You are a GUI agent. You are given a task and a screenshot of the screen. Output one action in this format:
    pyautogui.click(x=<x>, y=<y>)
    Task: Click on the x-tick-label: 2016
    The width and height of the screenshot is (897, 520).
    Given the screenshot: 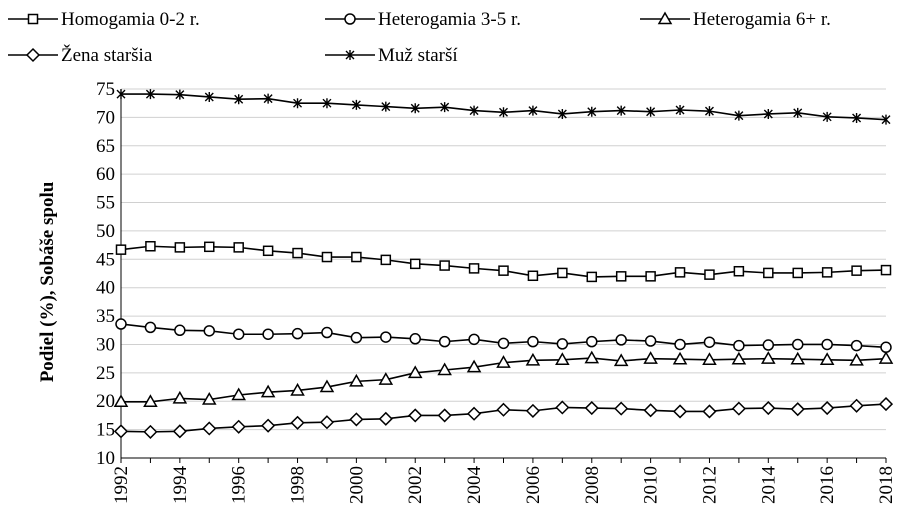 What is the action you would take?
    pyautogui.click(x=827, y=485)
    